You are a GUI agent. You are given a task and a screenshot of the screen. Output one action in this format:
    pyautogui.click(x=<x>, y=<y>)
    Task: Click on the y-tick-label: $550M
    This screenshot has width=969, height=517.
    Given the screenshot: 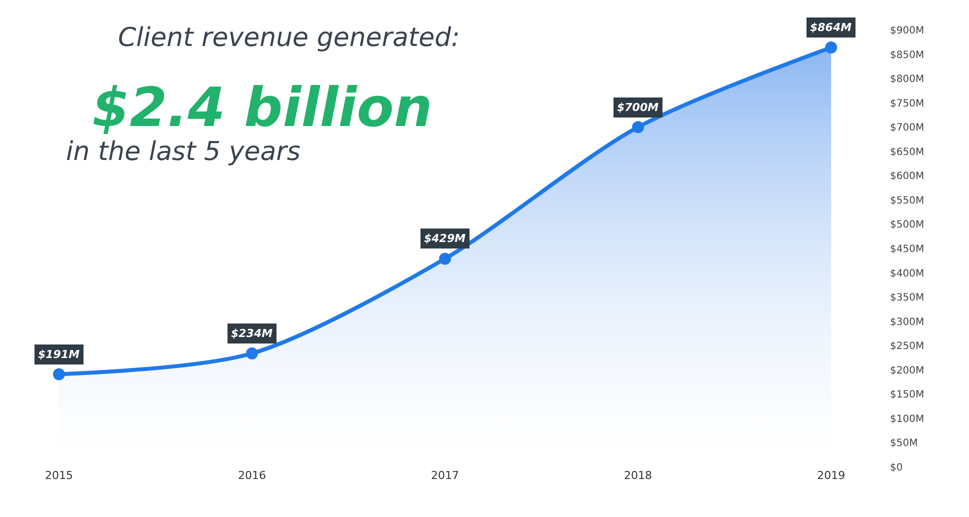 What is the action you would take?
    pyautogui.click(x=907, y=200)
    